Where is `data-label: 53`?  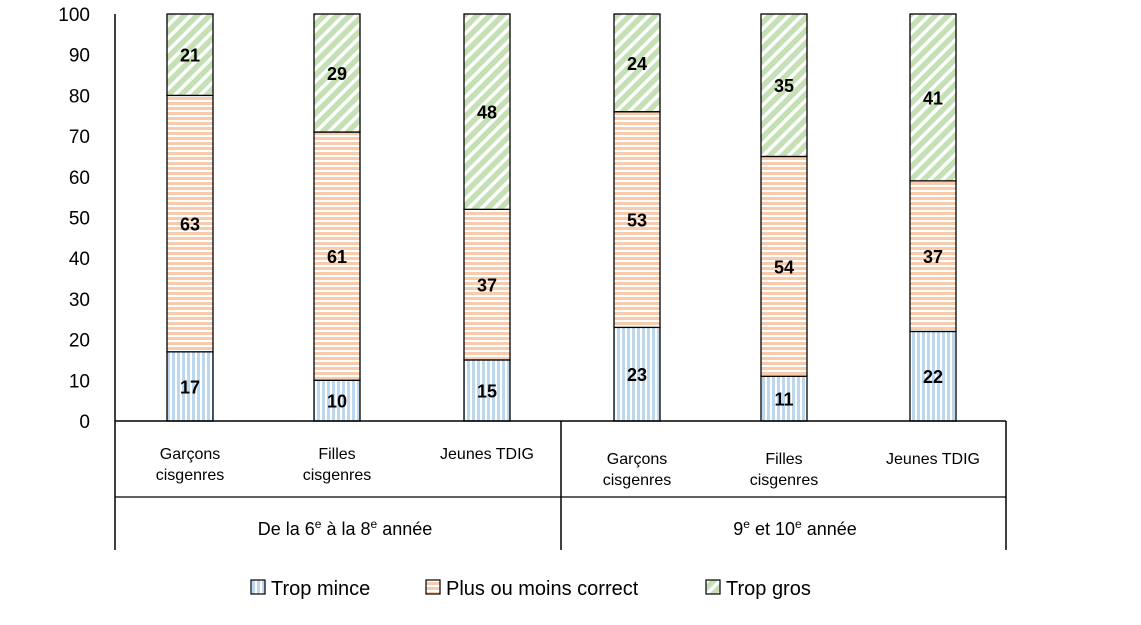 data-label: 53 is located at coordinates (637, 221).